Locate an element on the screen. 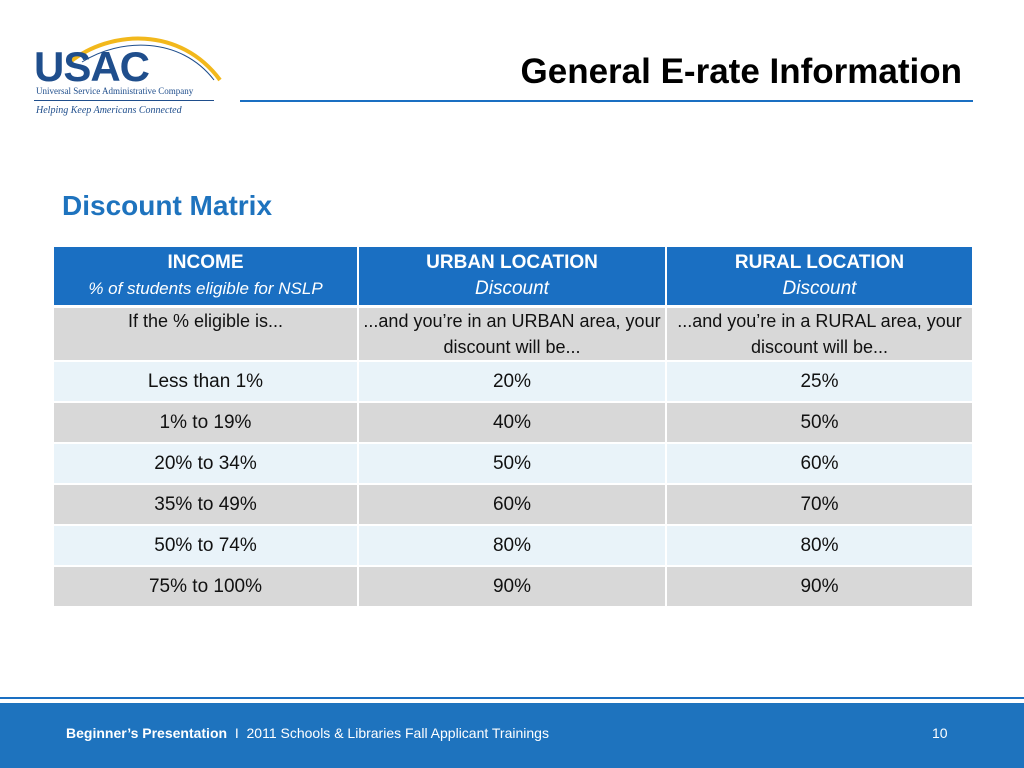 This screenshot has height=768, width=1024. rural-discount-cell: 70% is located at coordinates (819, 505).